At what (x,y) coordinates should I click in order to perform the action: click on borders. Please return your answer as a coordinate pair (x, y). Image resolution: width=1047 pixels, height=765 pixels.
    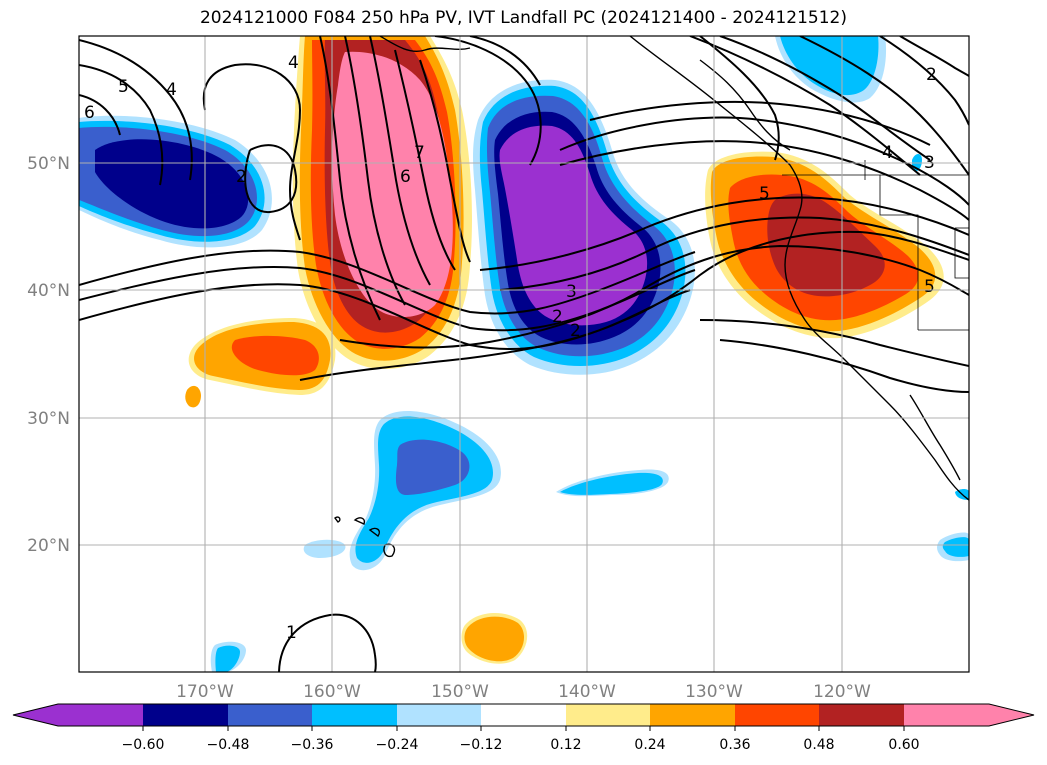
    Looking at the image, I should click on (875, 245).